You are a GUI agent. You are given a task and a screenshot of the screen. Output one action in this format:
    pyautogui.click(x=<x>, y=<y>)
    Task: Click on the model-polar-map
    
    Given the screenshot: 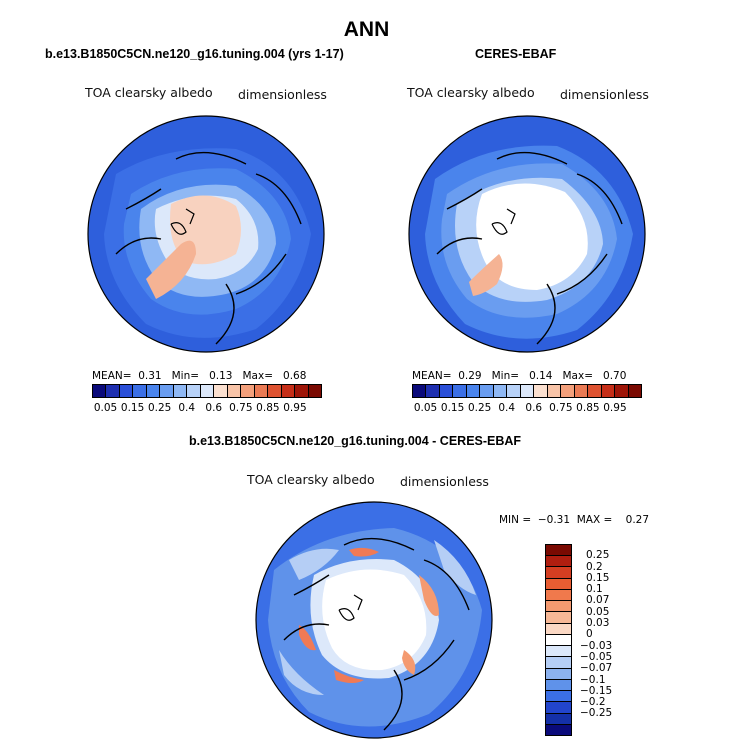 What is the action you would take?
    pyautogui.click(x=206, y=234)
    